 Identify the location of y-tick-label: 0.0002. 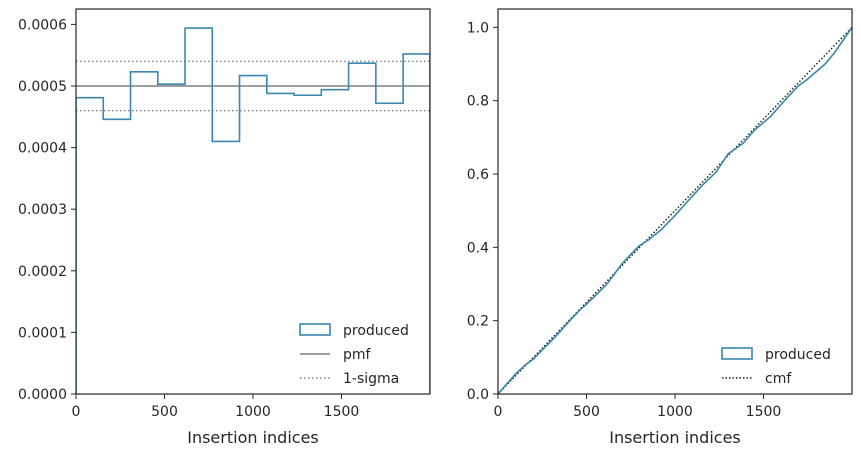
(42, 272).